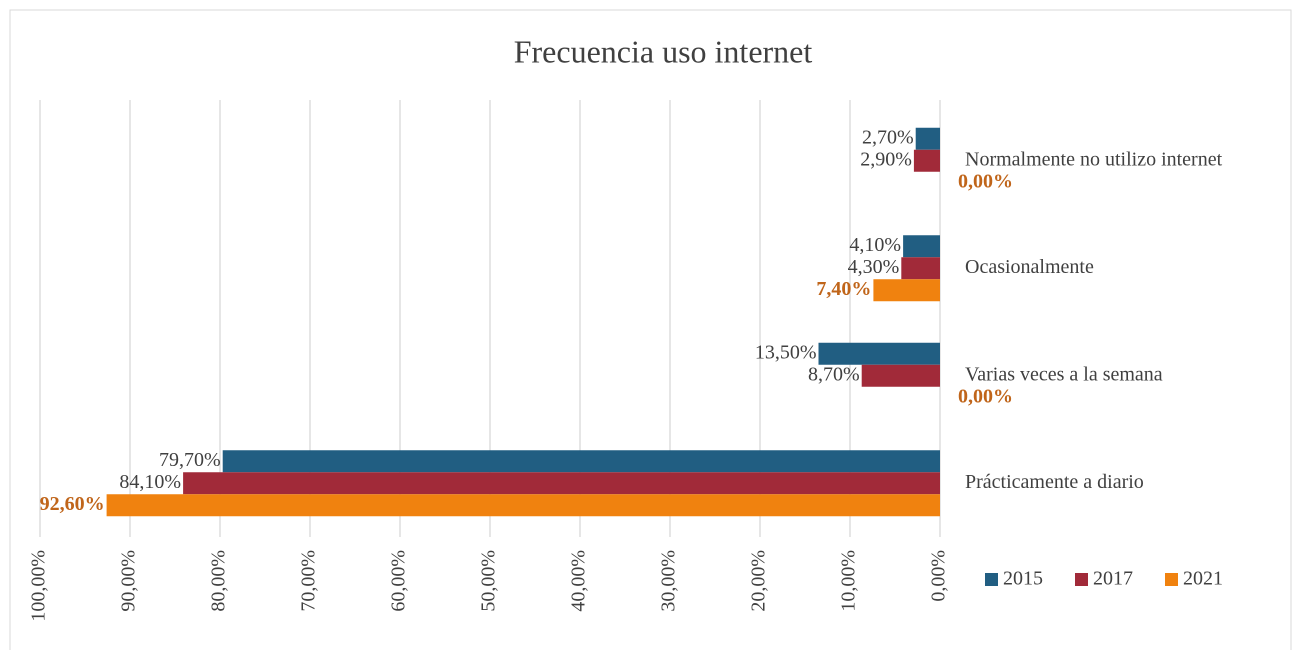  What do you see at coordinates (399, 581) in the screenshot?
I see `x-tick-label: 60,00%` at bounding box center [399, 581].